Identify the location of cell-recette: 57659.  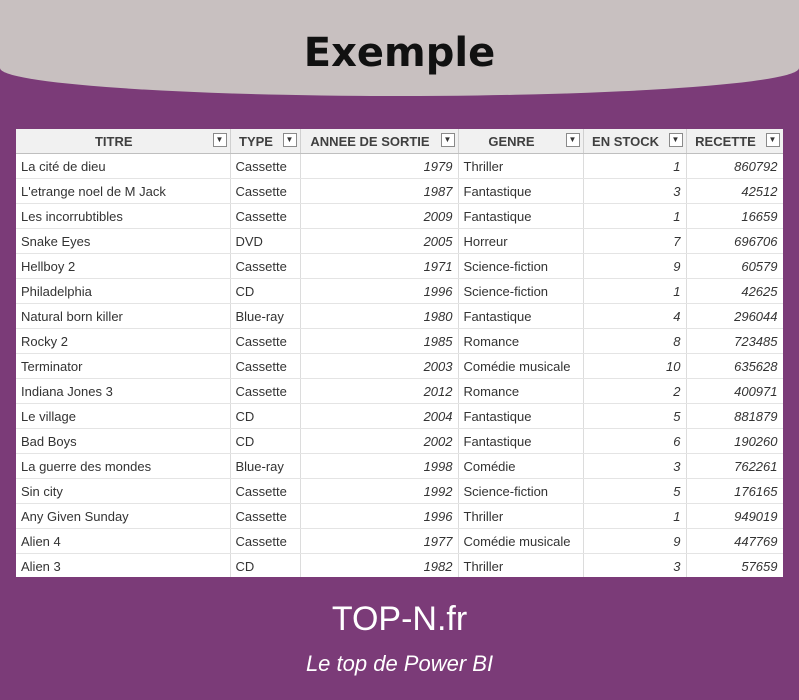
(734, 565).